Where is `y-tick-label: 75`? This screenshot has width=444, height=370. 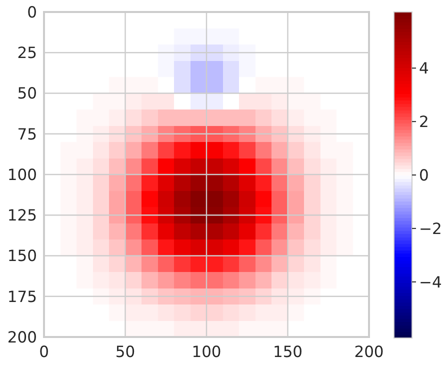 y-tick-label: 75 is located at coordinates (27, 134).